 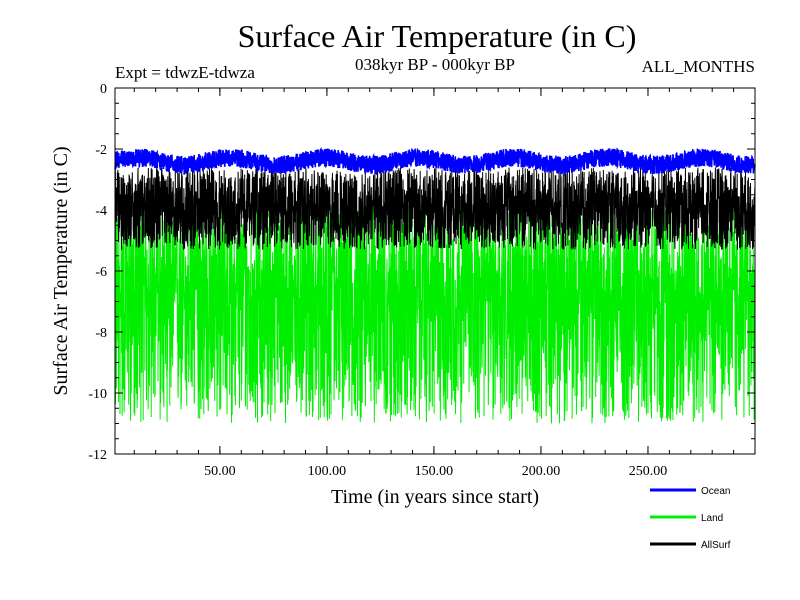 What do you see at coordinates (101, 333) in the screenshot?
I see `y-tick-label: -8` at bounding box center [101, 333].